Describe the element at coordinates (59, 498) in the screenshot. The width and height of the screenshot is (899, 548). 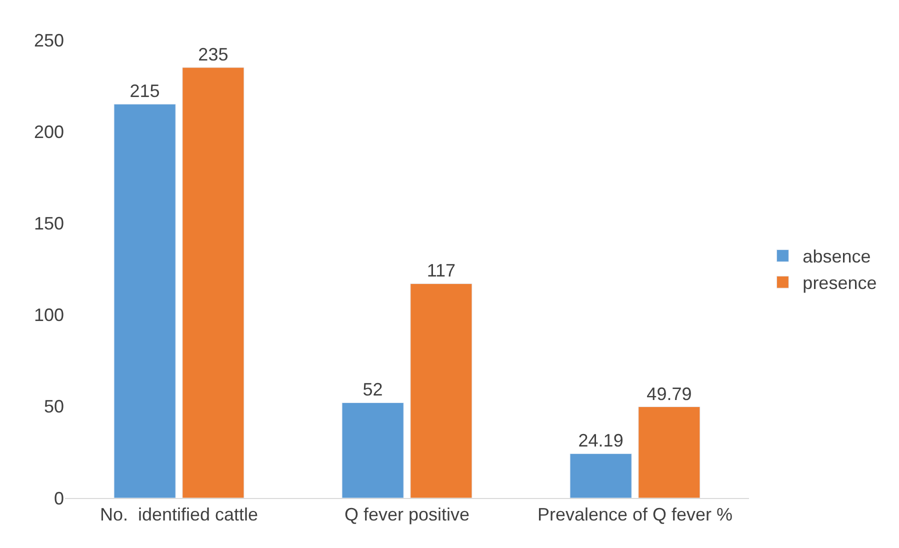
I see `y-tick-label: 0` at that location.